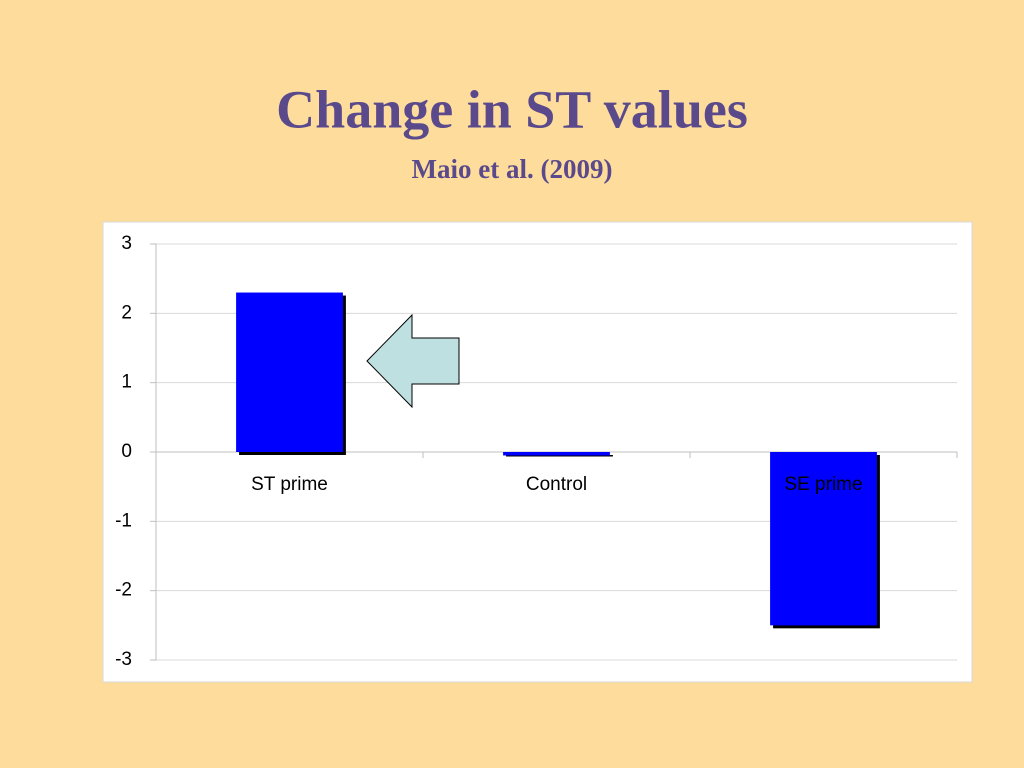 Image resolution: width=1024 pixels, height=768 pixels. Describe the element at coordinates (126, 312) in the screenshot. I see `y-tick-label: 2` at that location.